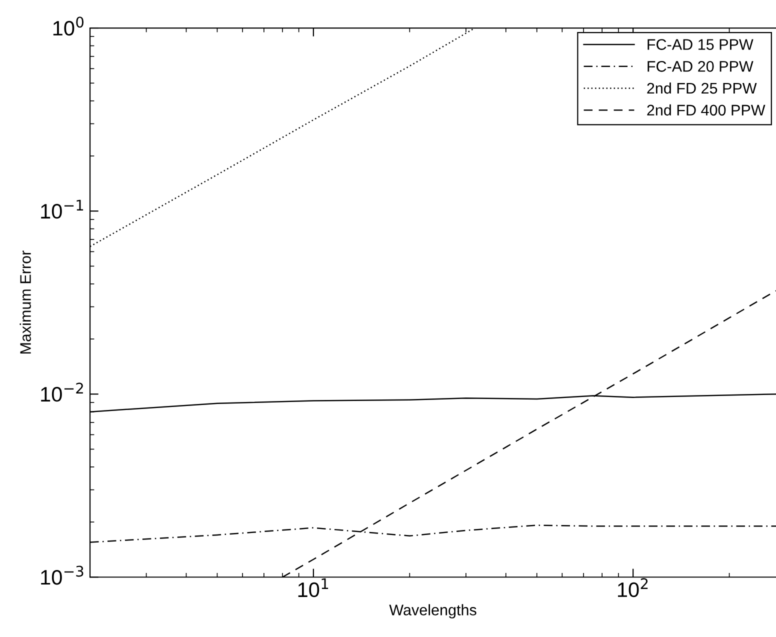 The width and height of the screenshot is (776, 637). What do you see at coordinates (706, 110) in the screenshot?
I see `legend-label: 2nd FD 400 PPW` at bounding box center [706, 110].